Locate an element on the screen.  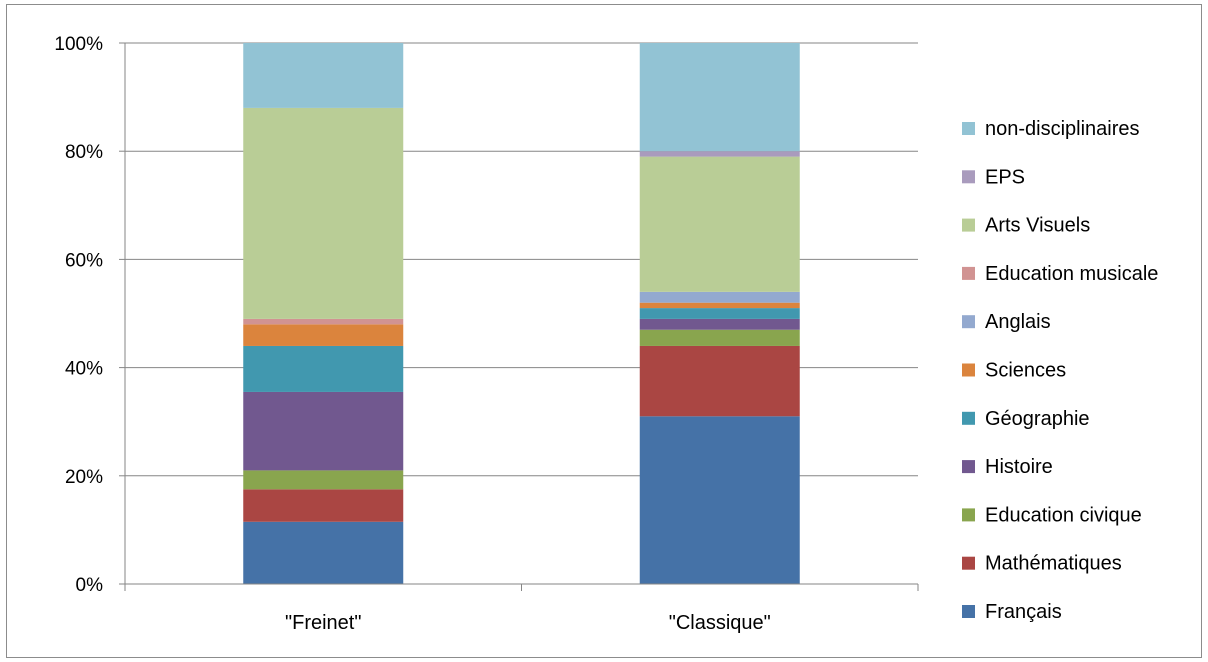
legend-label: Arts Visuels is located at coordinates (1037, 226).